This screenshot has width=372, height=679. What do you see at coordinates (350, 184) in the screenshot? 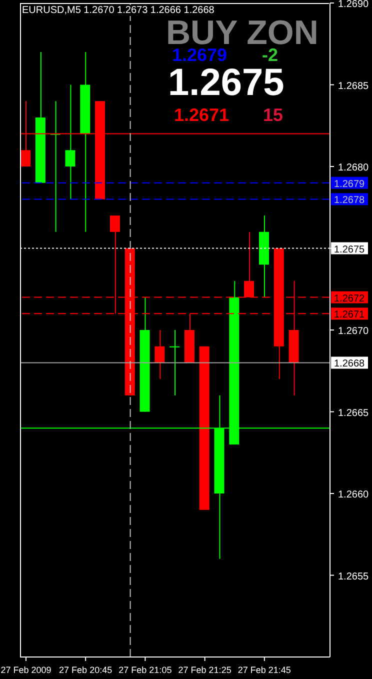
I see `ref-line-label: 1.2679` at bounding box center [350, 184].